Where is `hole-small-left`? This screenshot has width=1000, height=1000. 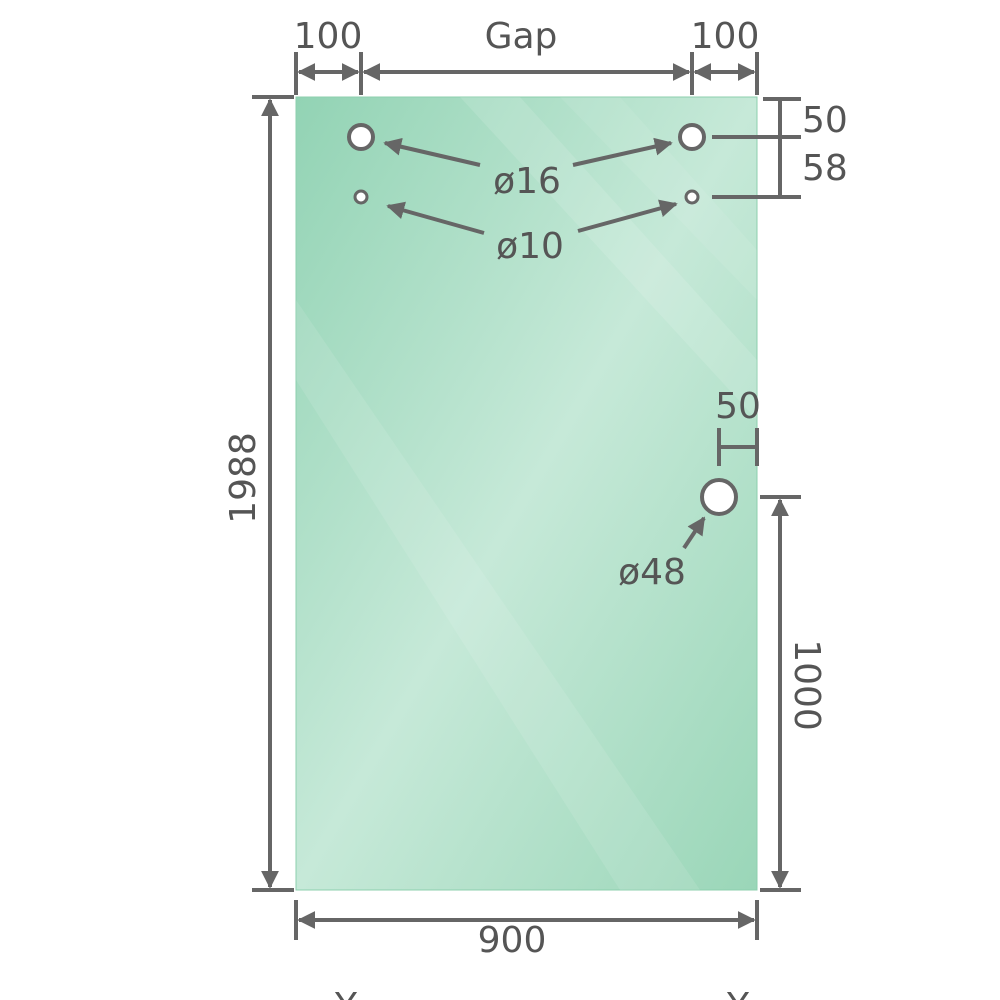 hole-small-left is located at coordinates (361, 197).